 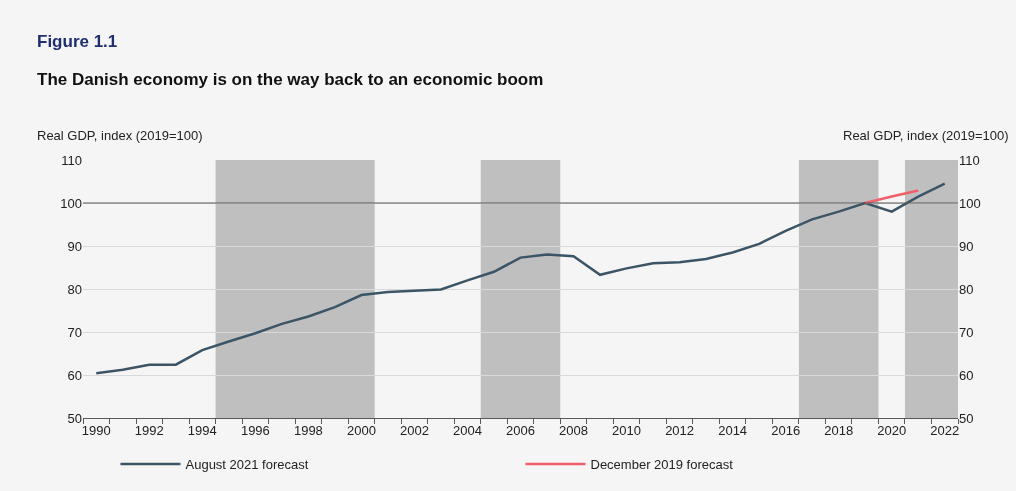 What do you see at coordinates (120, 135) in the screenshot?
I see `y-axis-title: Real GDP, index (2019=100)` at bounding box center [120, 135].